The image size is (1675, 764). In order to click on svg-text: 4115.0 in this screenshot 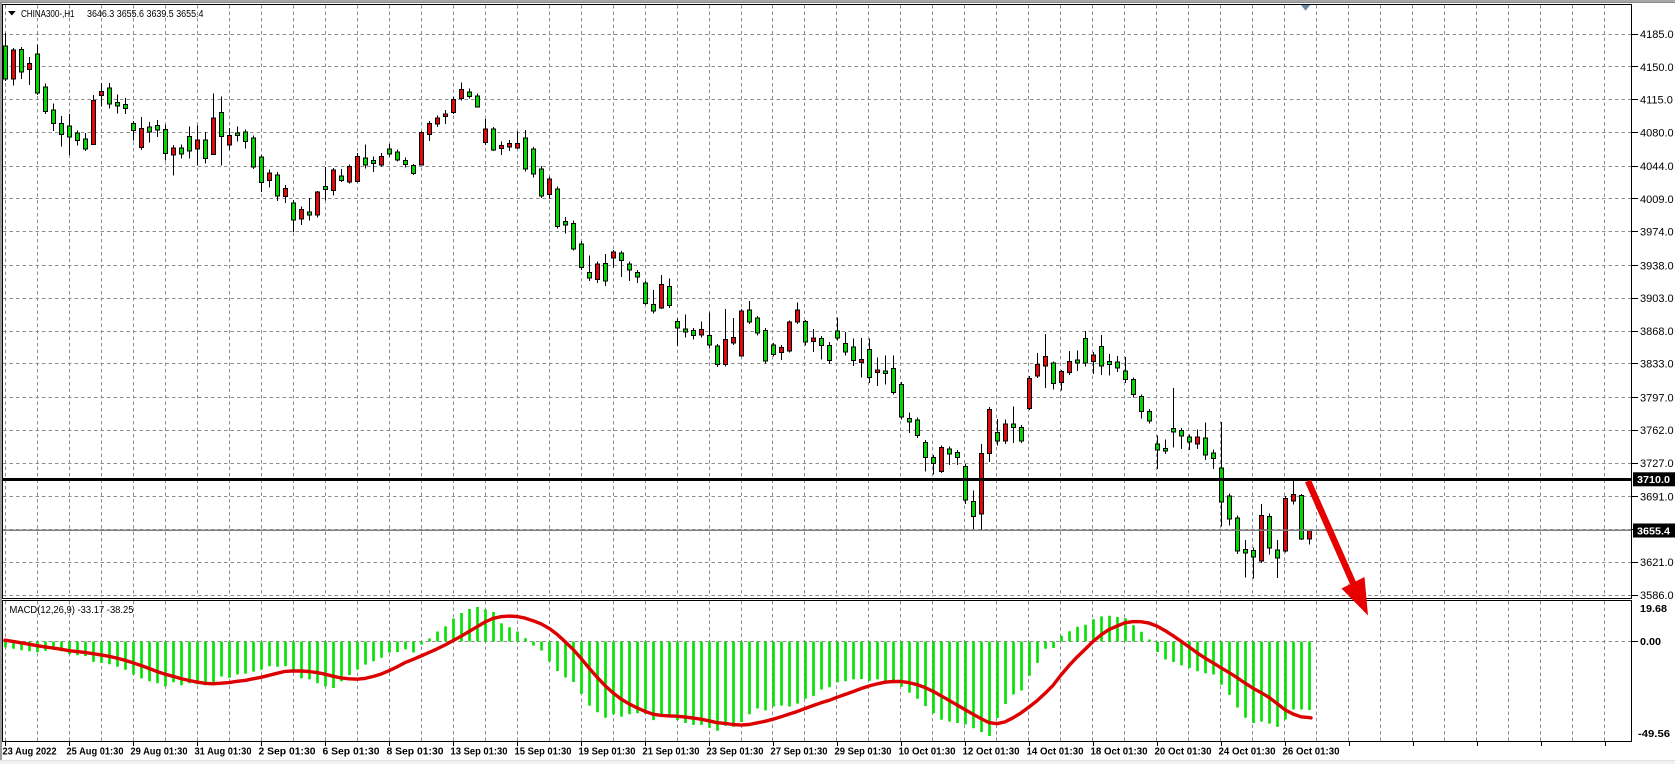, I will do `click(1656, 101)`.